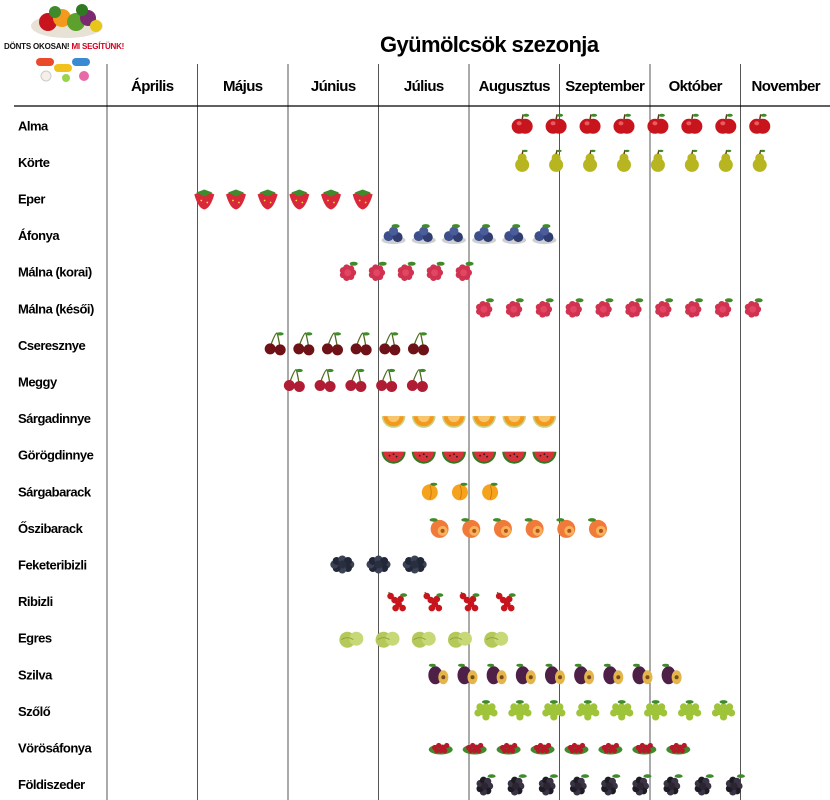  What do you see at coordinates (35, 638) in the screenshot?
I see `fruit-label: Egres` at bounding box center [35, 638].